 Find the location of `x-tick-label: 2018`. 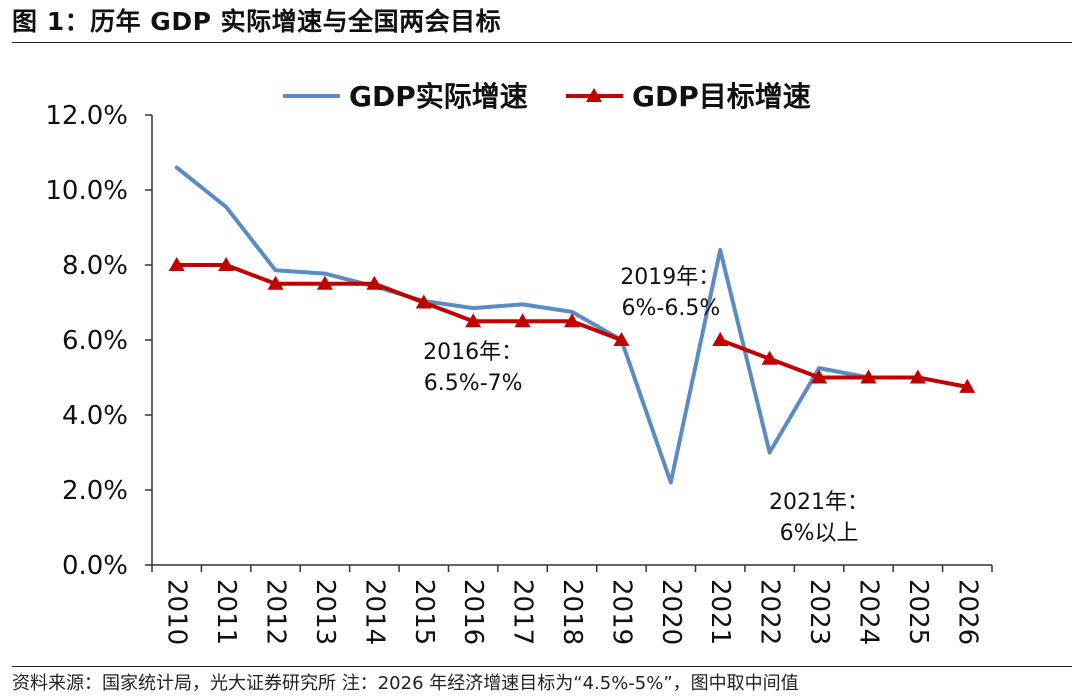

x-tick-label: 2018 is located at coordinates (572, 612).